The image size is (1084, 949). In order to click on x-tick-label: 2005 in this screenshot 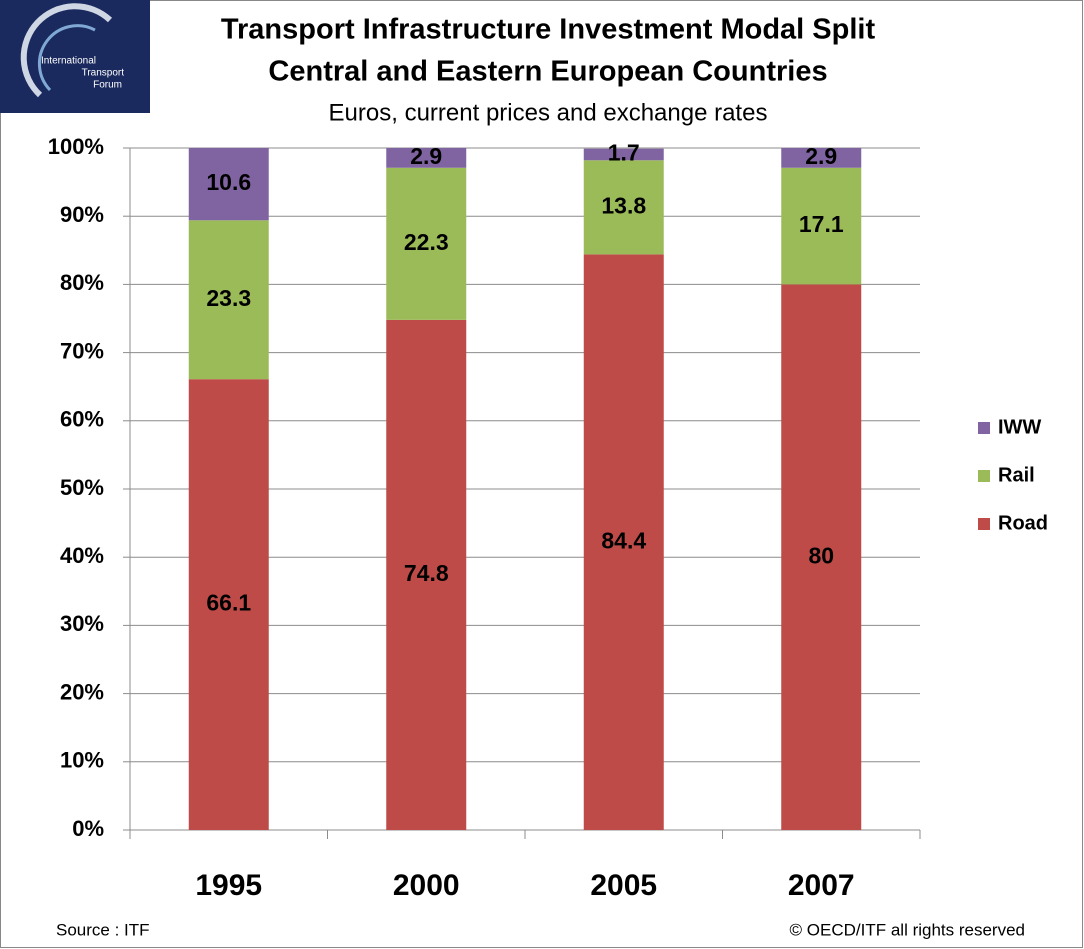, I will do `click(623, 885)`.